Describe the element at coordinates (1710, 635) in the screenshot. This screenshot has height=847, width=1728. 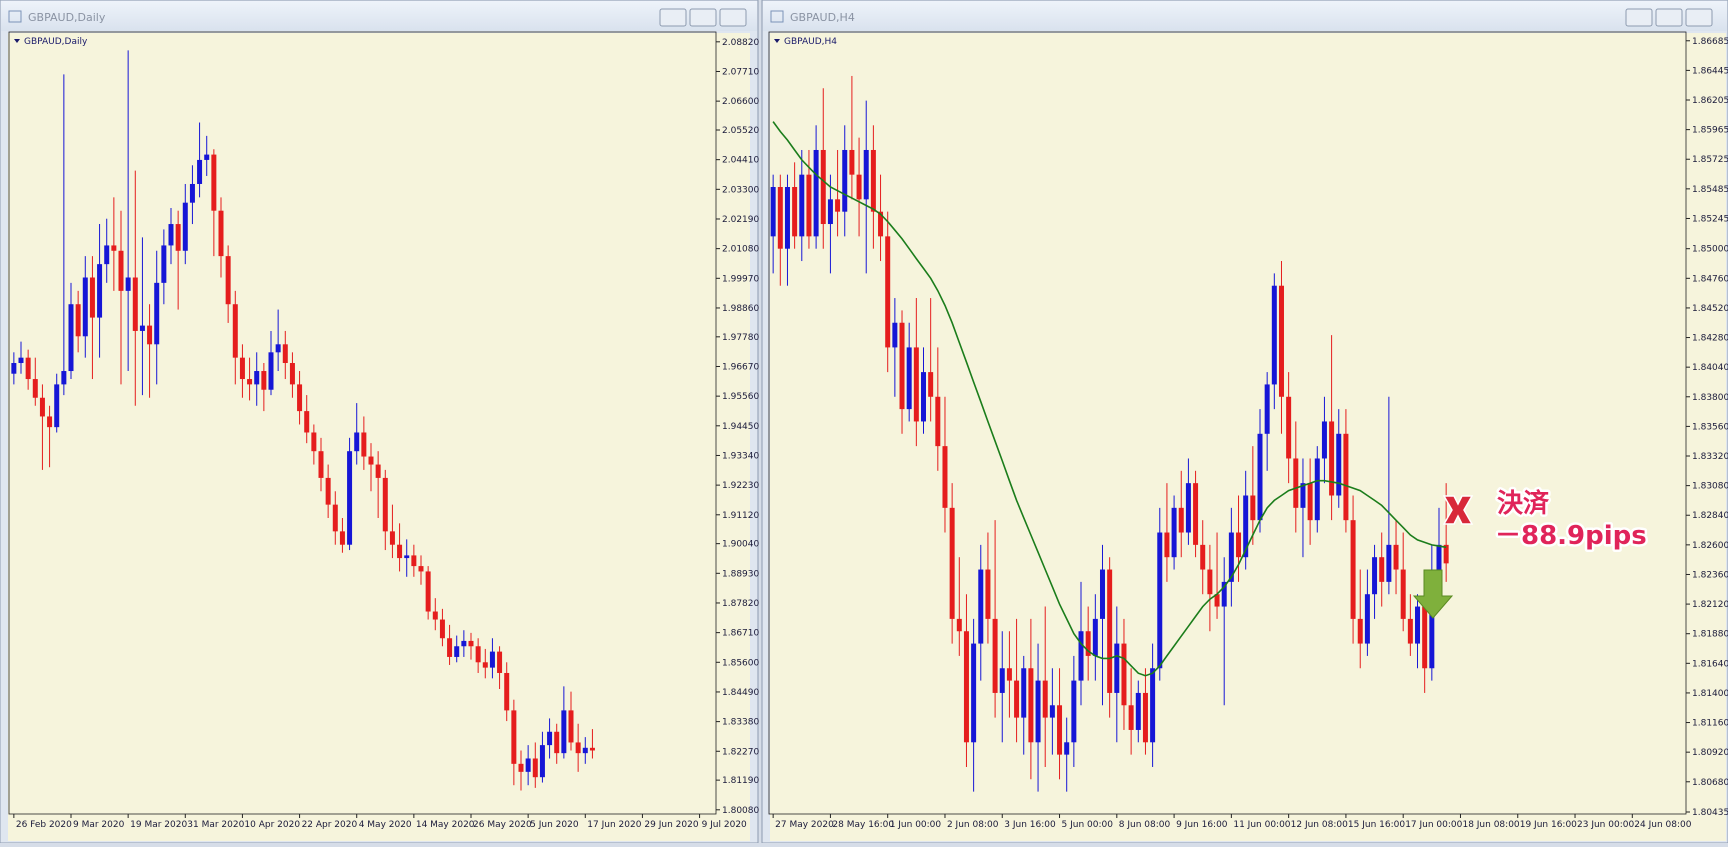
I see `y-tick-label: 1.81880` at that location.